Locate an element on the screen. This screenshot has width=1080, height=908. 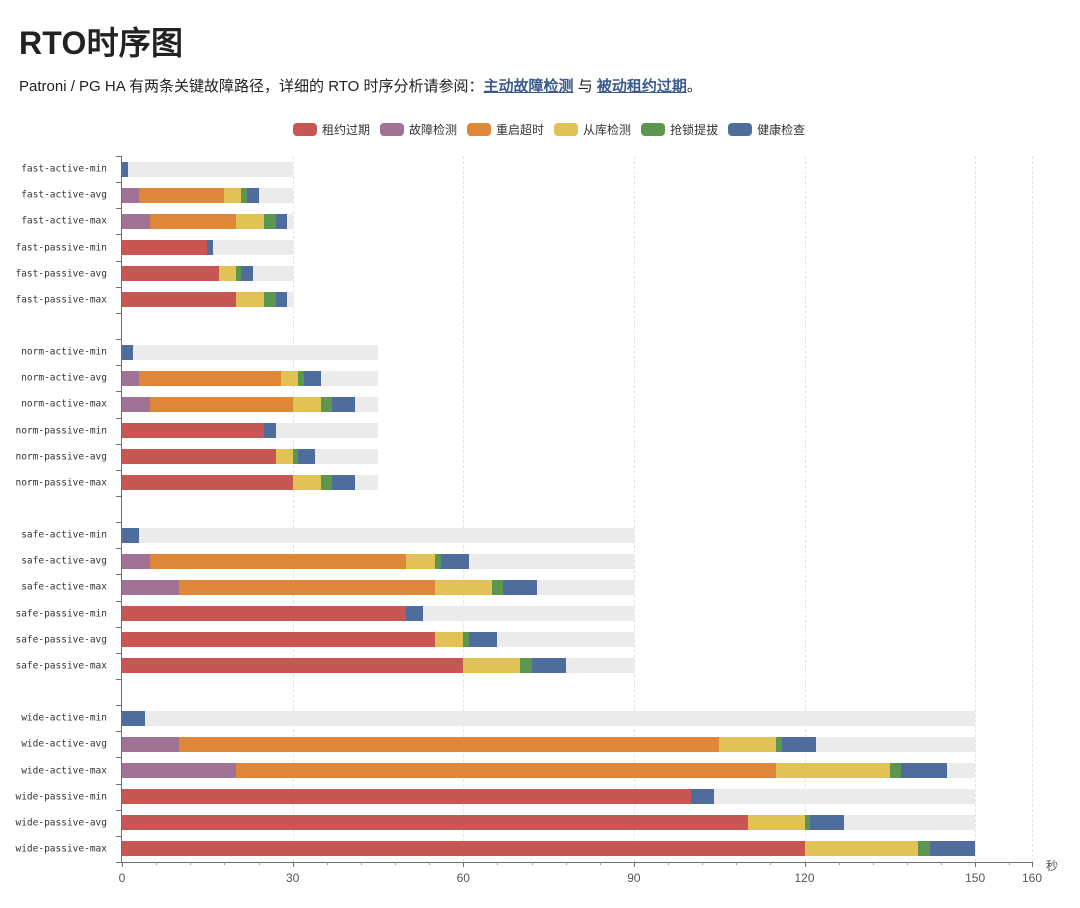
legend-item-health: 健康检查 is located at coordinates (766, 129).